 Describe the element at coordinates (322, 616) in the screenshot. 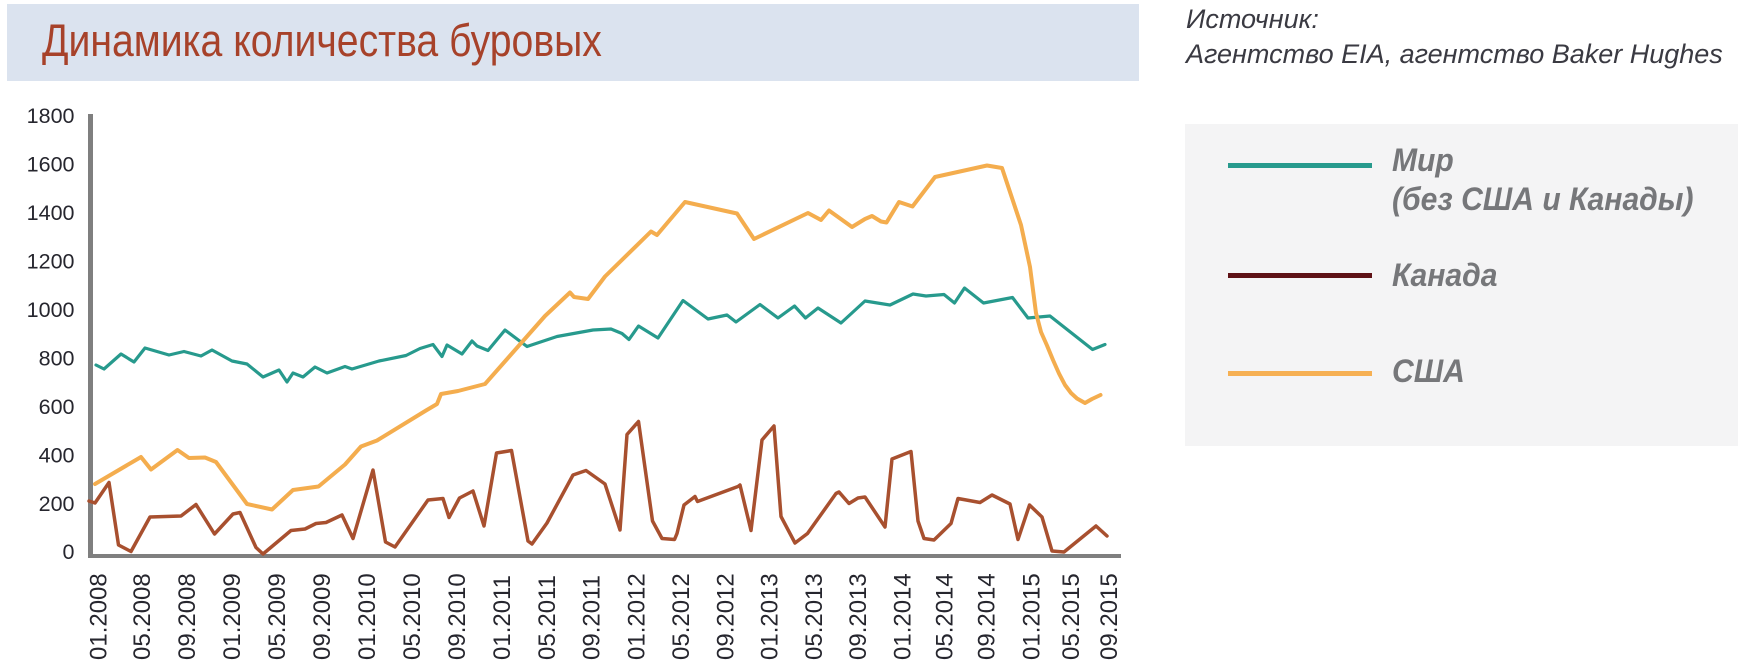

I see `svg-text: 09.2009` at that location.